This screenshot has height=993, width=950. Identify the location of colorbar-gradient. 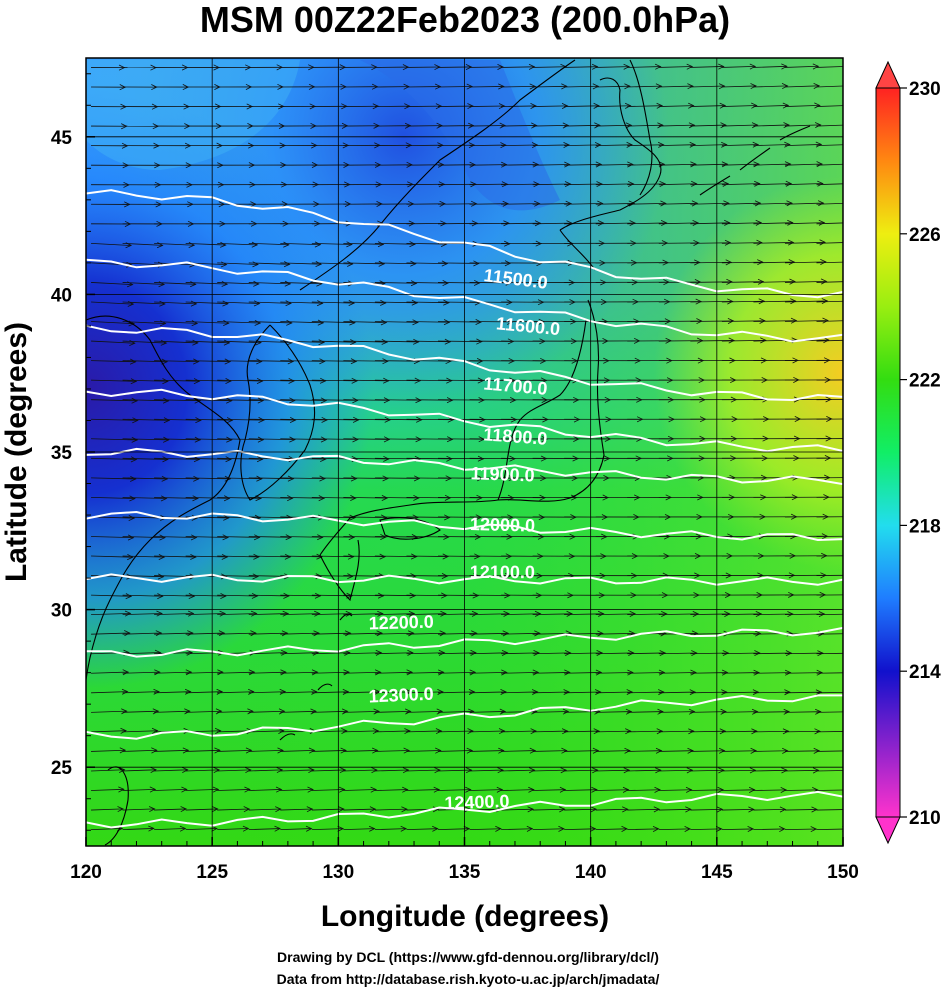
(888, 452).